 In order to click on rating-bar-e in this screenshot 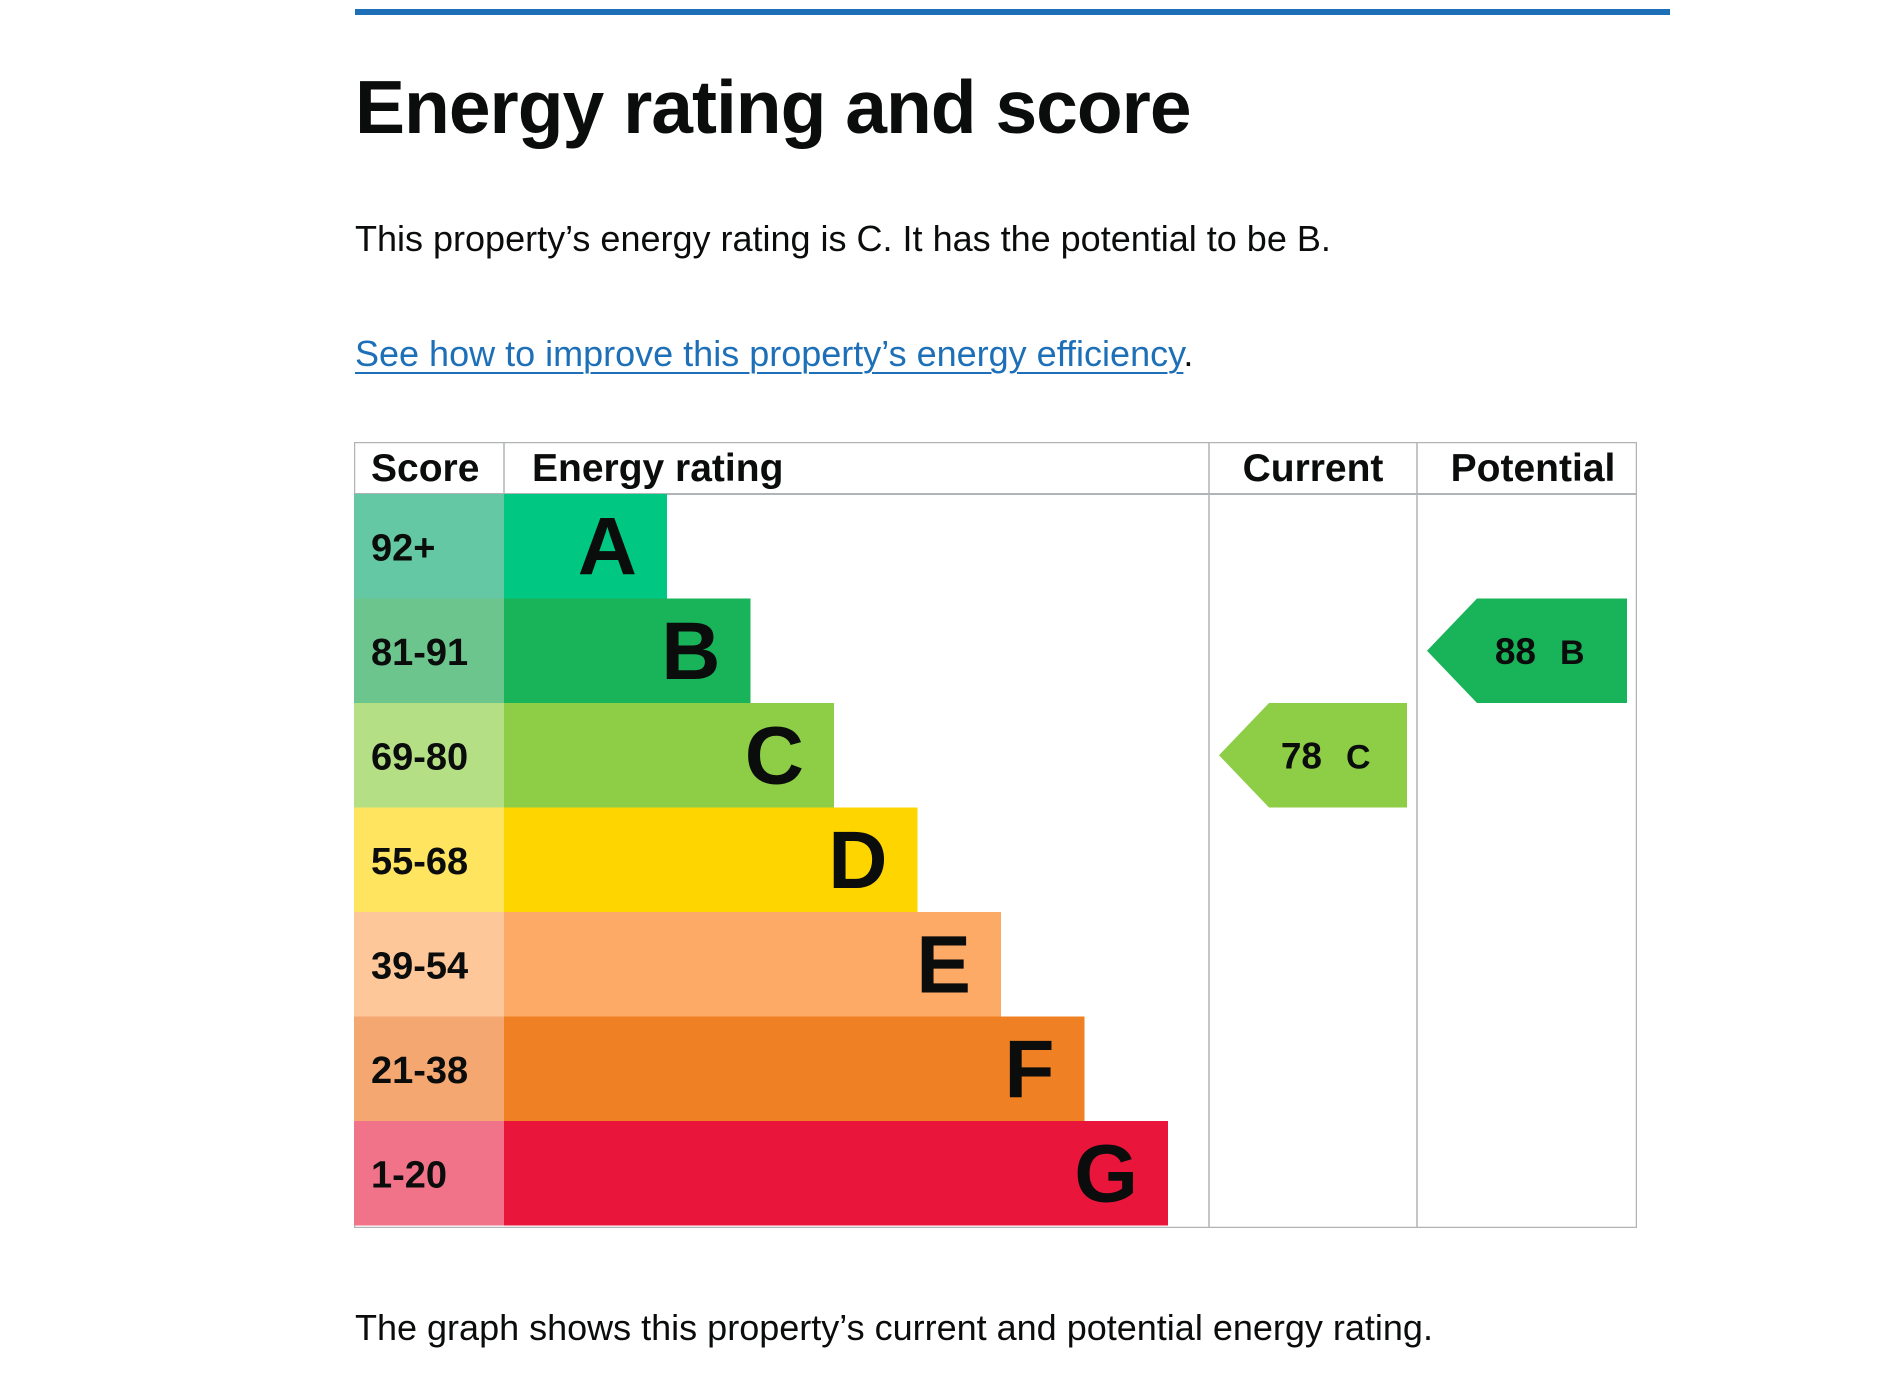, I will do `click(752, 964)`.